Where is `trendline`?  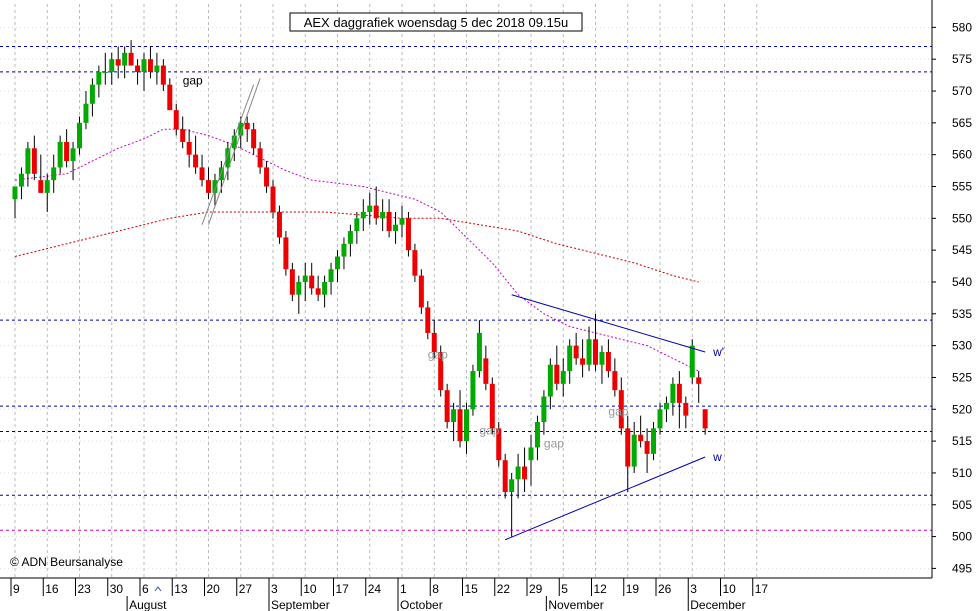
trendline is located at coordinates (605, 498).